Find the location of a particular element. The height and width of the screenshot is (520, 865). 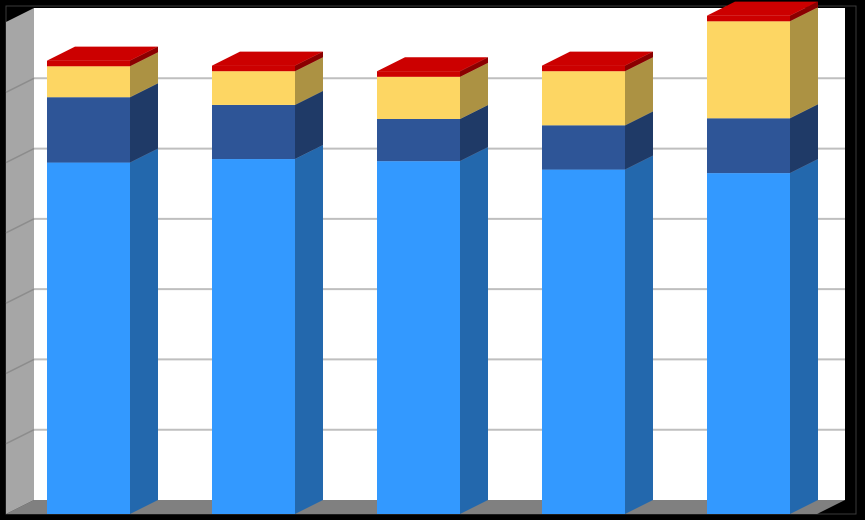

left-side-wall is located at coordinates (20, 261).